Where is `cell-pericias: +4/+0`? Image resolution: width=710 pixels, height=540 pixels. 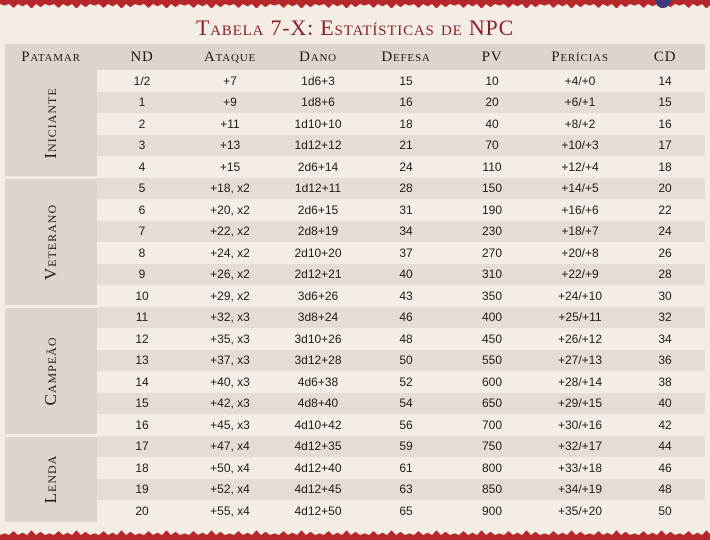 cell-pericias: +4/+0 is located at coordinates (580, 81).